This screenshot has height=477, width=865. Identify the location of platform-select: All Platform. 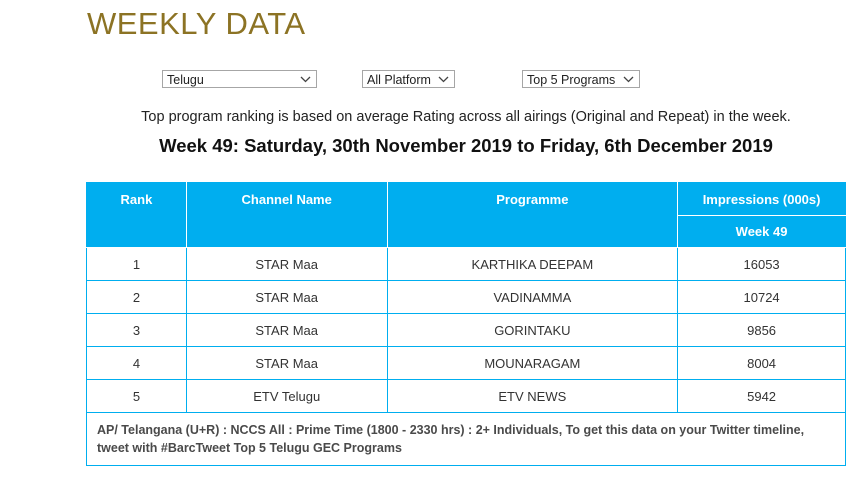
(408, 79).